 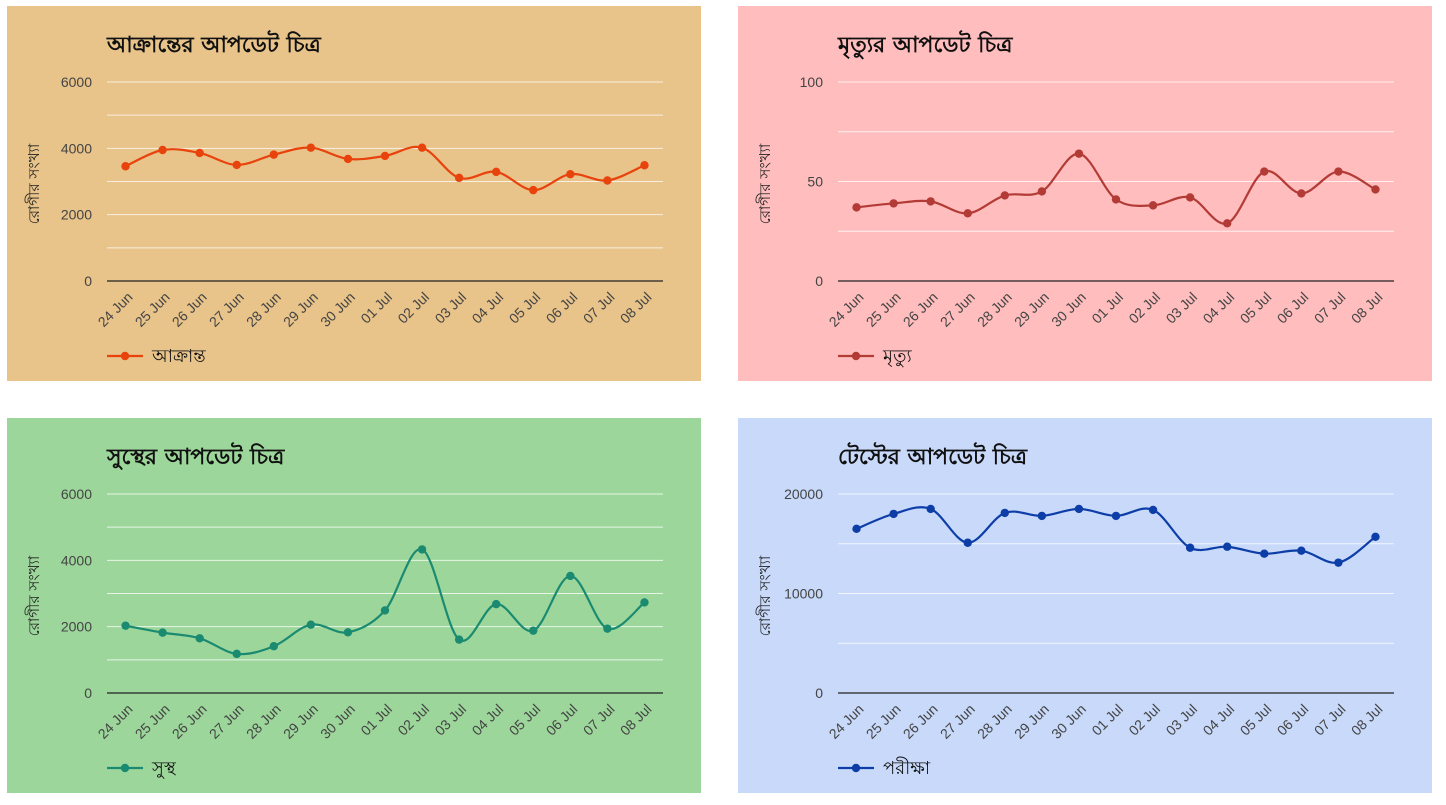 I want to click on legend: আক্রান্ত, so click(x=156, y=356).